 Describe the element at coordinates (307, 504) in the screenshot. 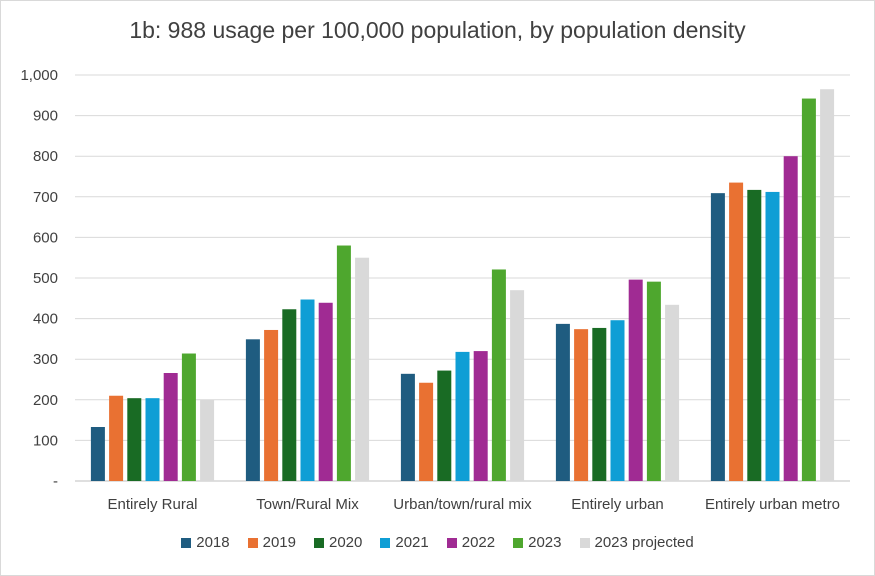

I see `x-category-label: Town/Rural Mix` at that location.